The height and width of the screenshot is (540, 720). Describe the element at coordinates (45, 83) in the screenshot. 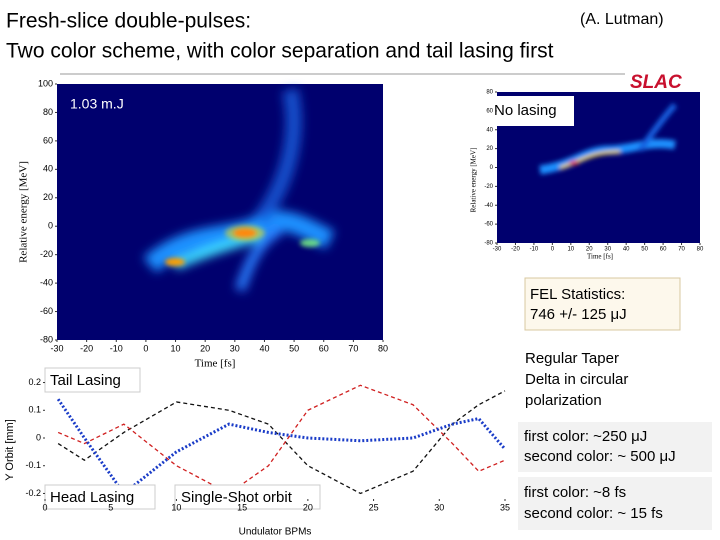

I see `y-tick-label: 100` at that location.